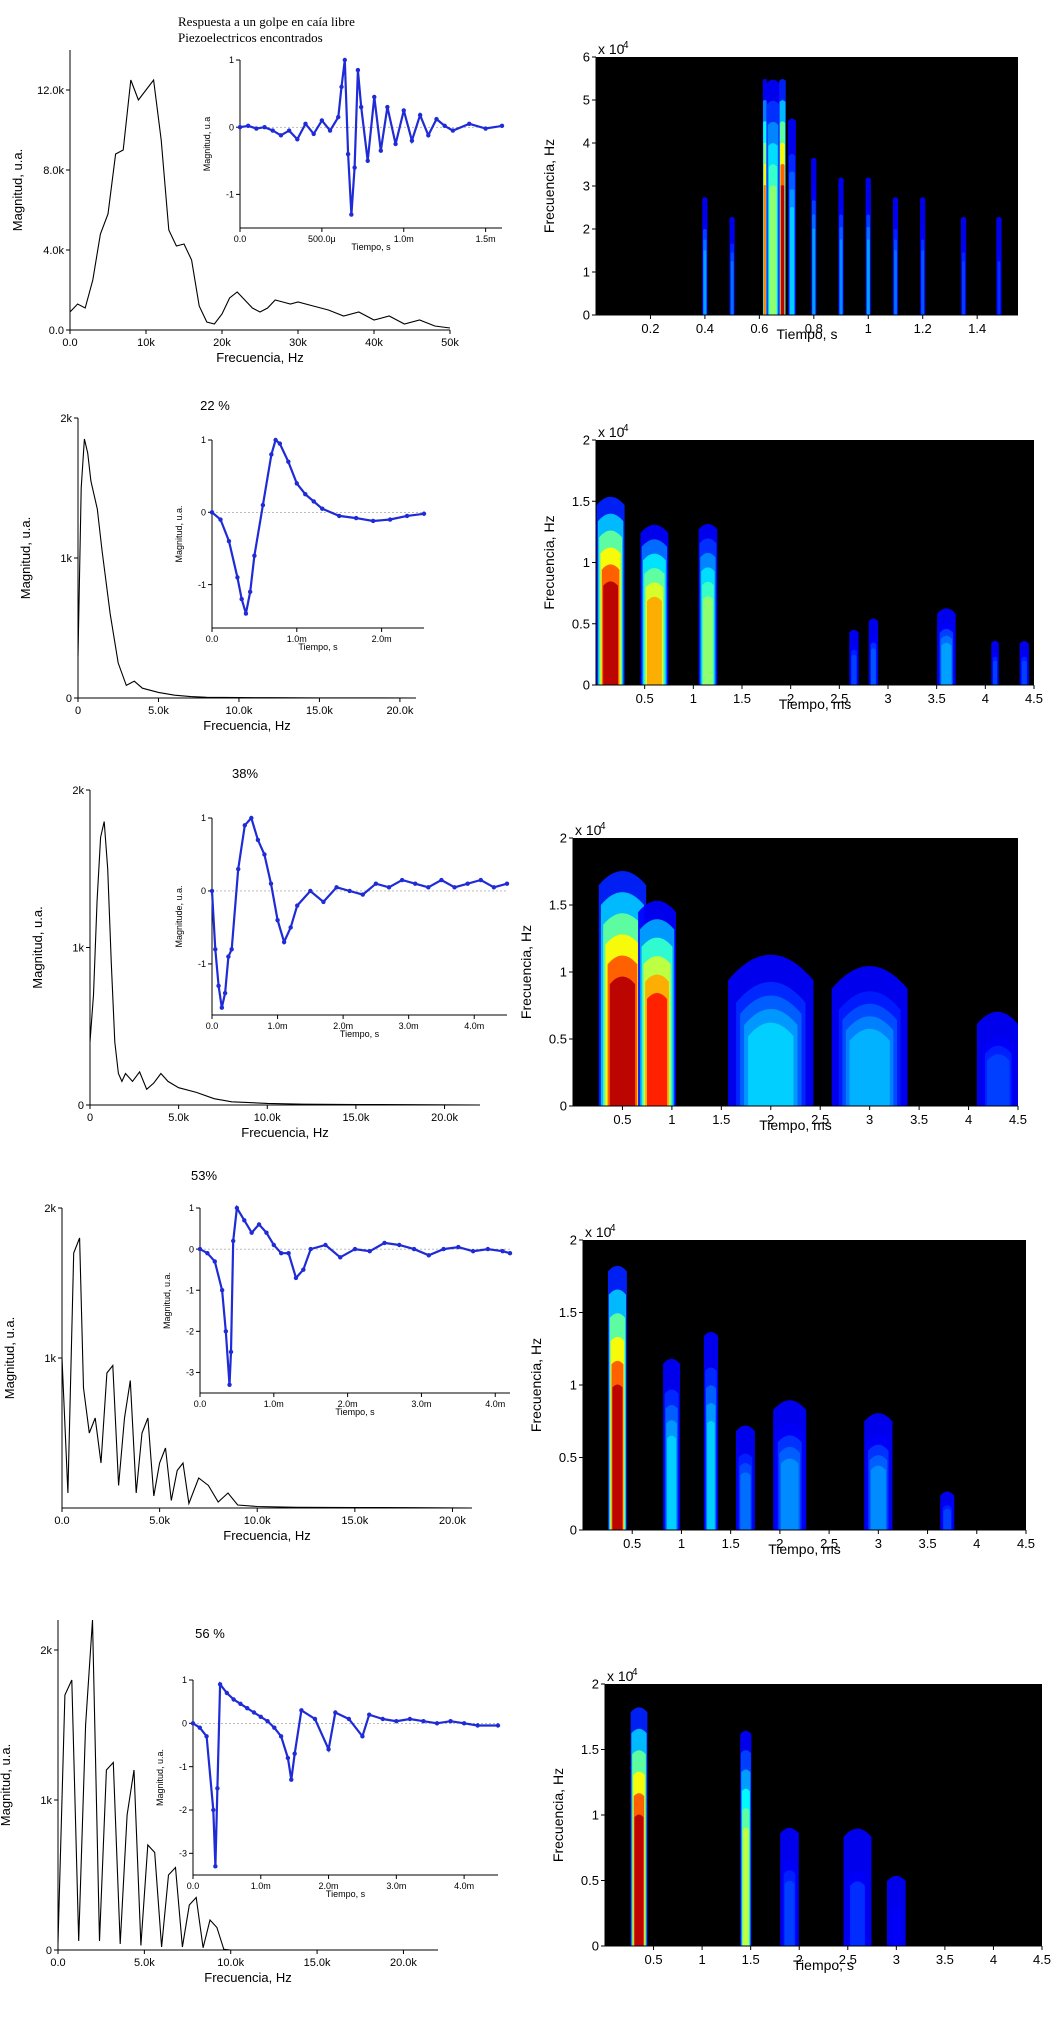  What do you see at coordinates (53, 251) in the screenshot?
I see `row1-spectrum-y-tick-label: 4.0k` at bounding box center [53, 251].